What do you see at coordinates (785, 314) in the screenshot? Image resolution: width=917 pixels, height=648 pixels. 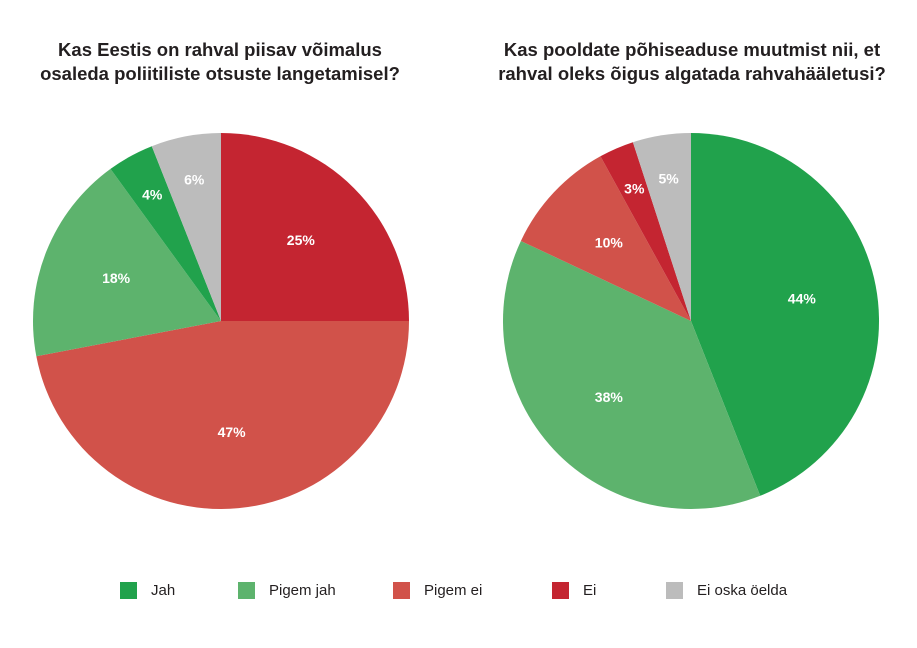 I see `pie-1-slice-jah` at bounding box center [785, 314].